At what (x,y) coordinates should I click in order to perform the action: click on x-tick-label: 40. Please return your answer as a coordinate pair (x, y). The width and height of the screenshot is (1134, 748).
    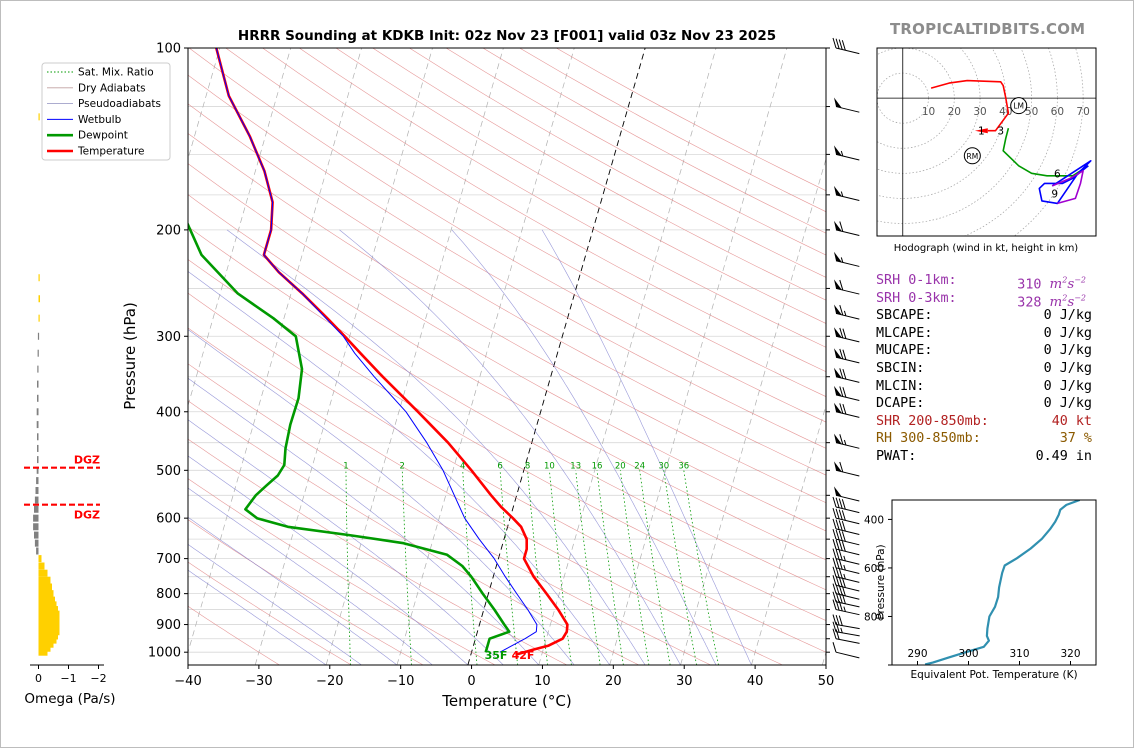
    Looking at the image, I should click on (755, 681).